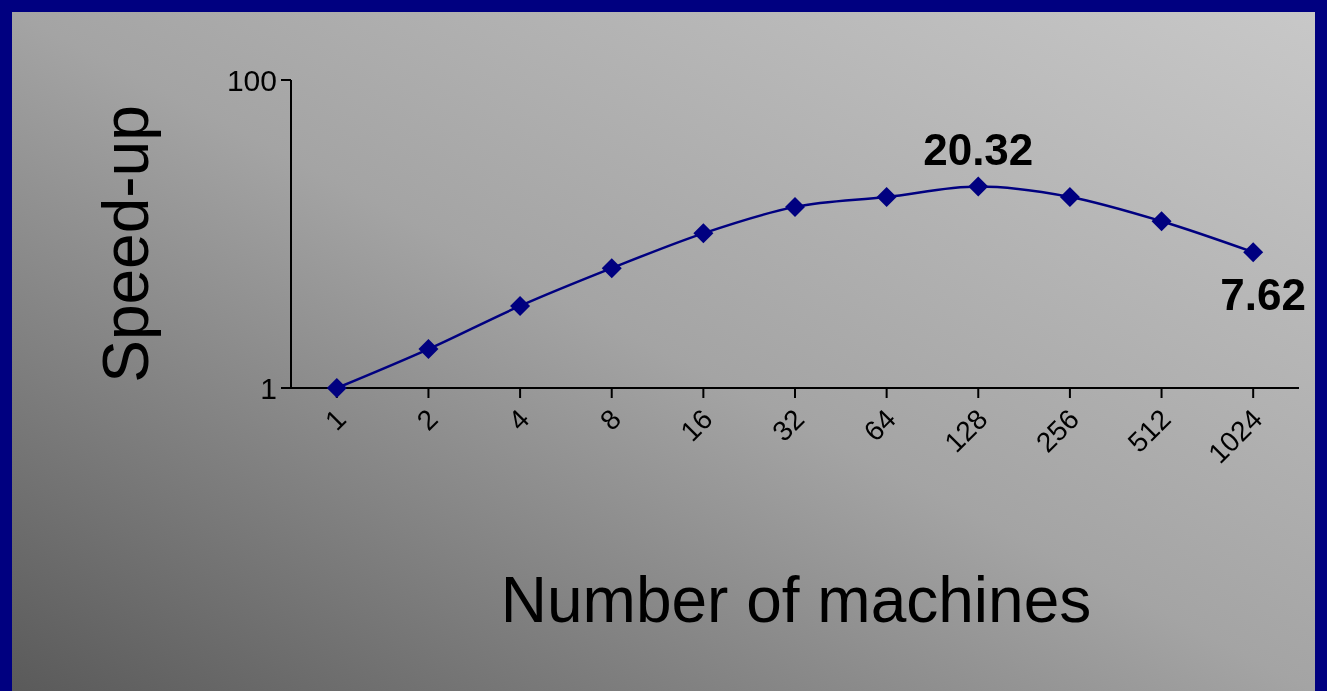 The width and height of the screenshot is (1327, 691). Describe the element at coordinates (966, 431) in the screenshot. I see `x-tick-label: 128` at that location.